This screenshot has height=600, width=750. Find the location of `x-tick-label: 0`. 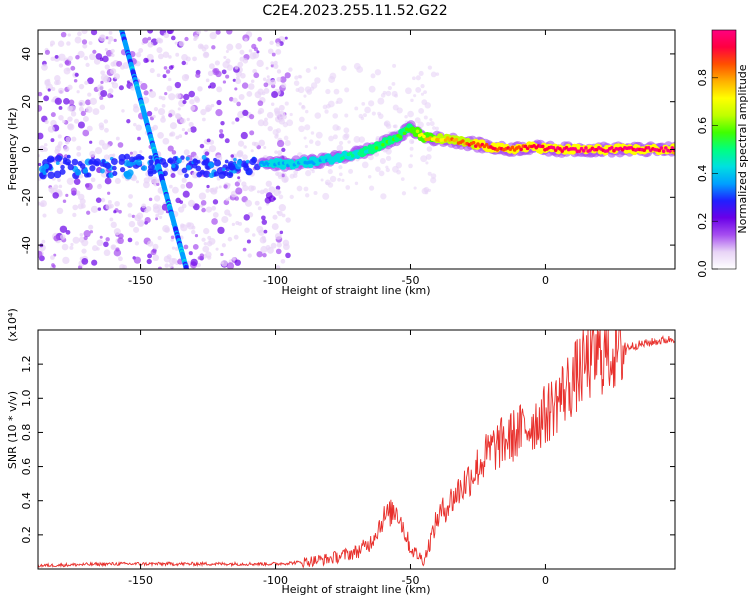

x-tick-label: 0 is located at coordinates (545, 280).